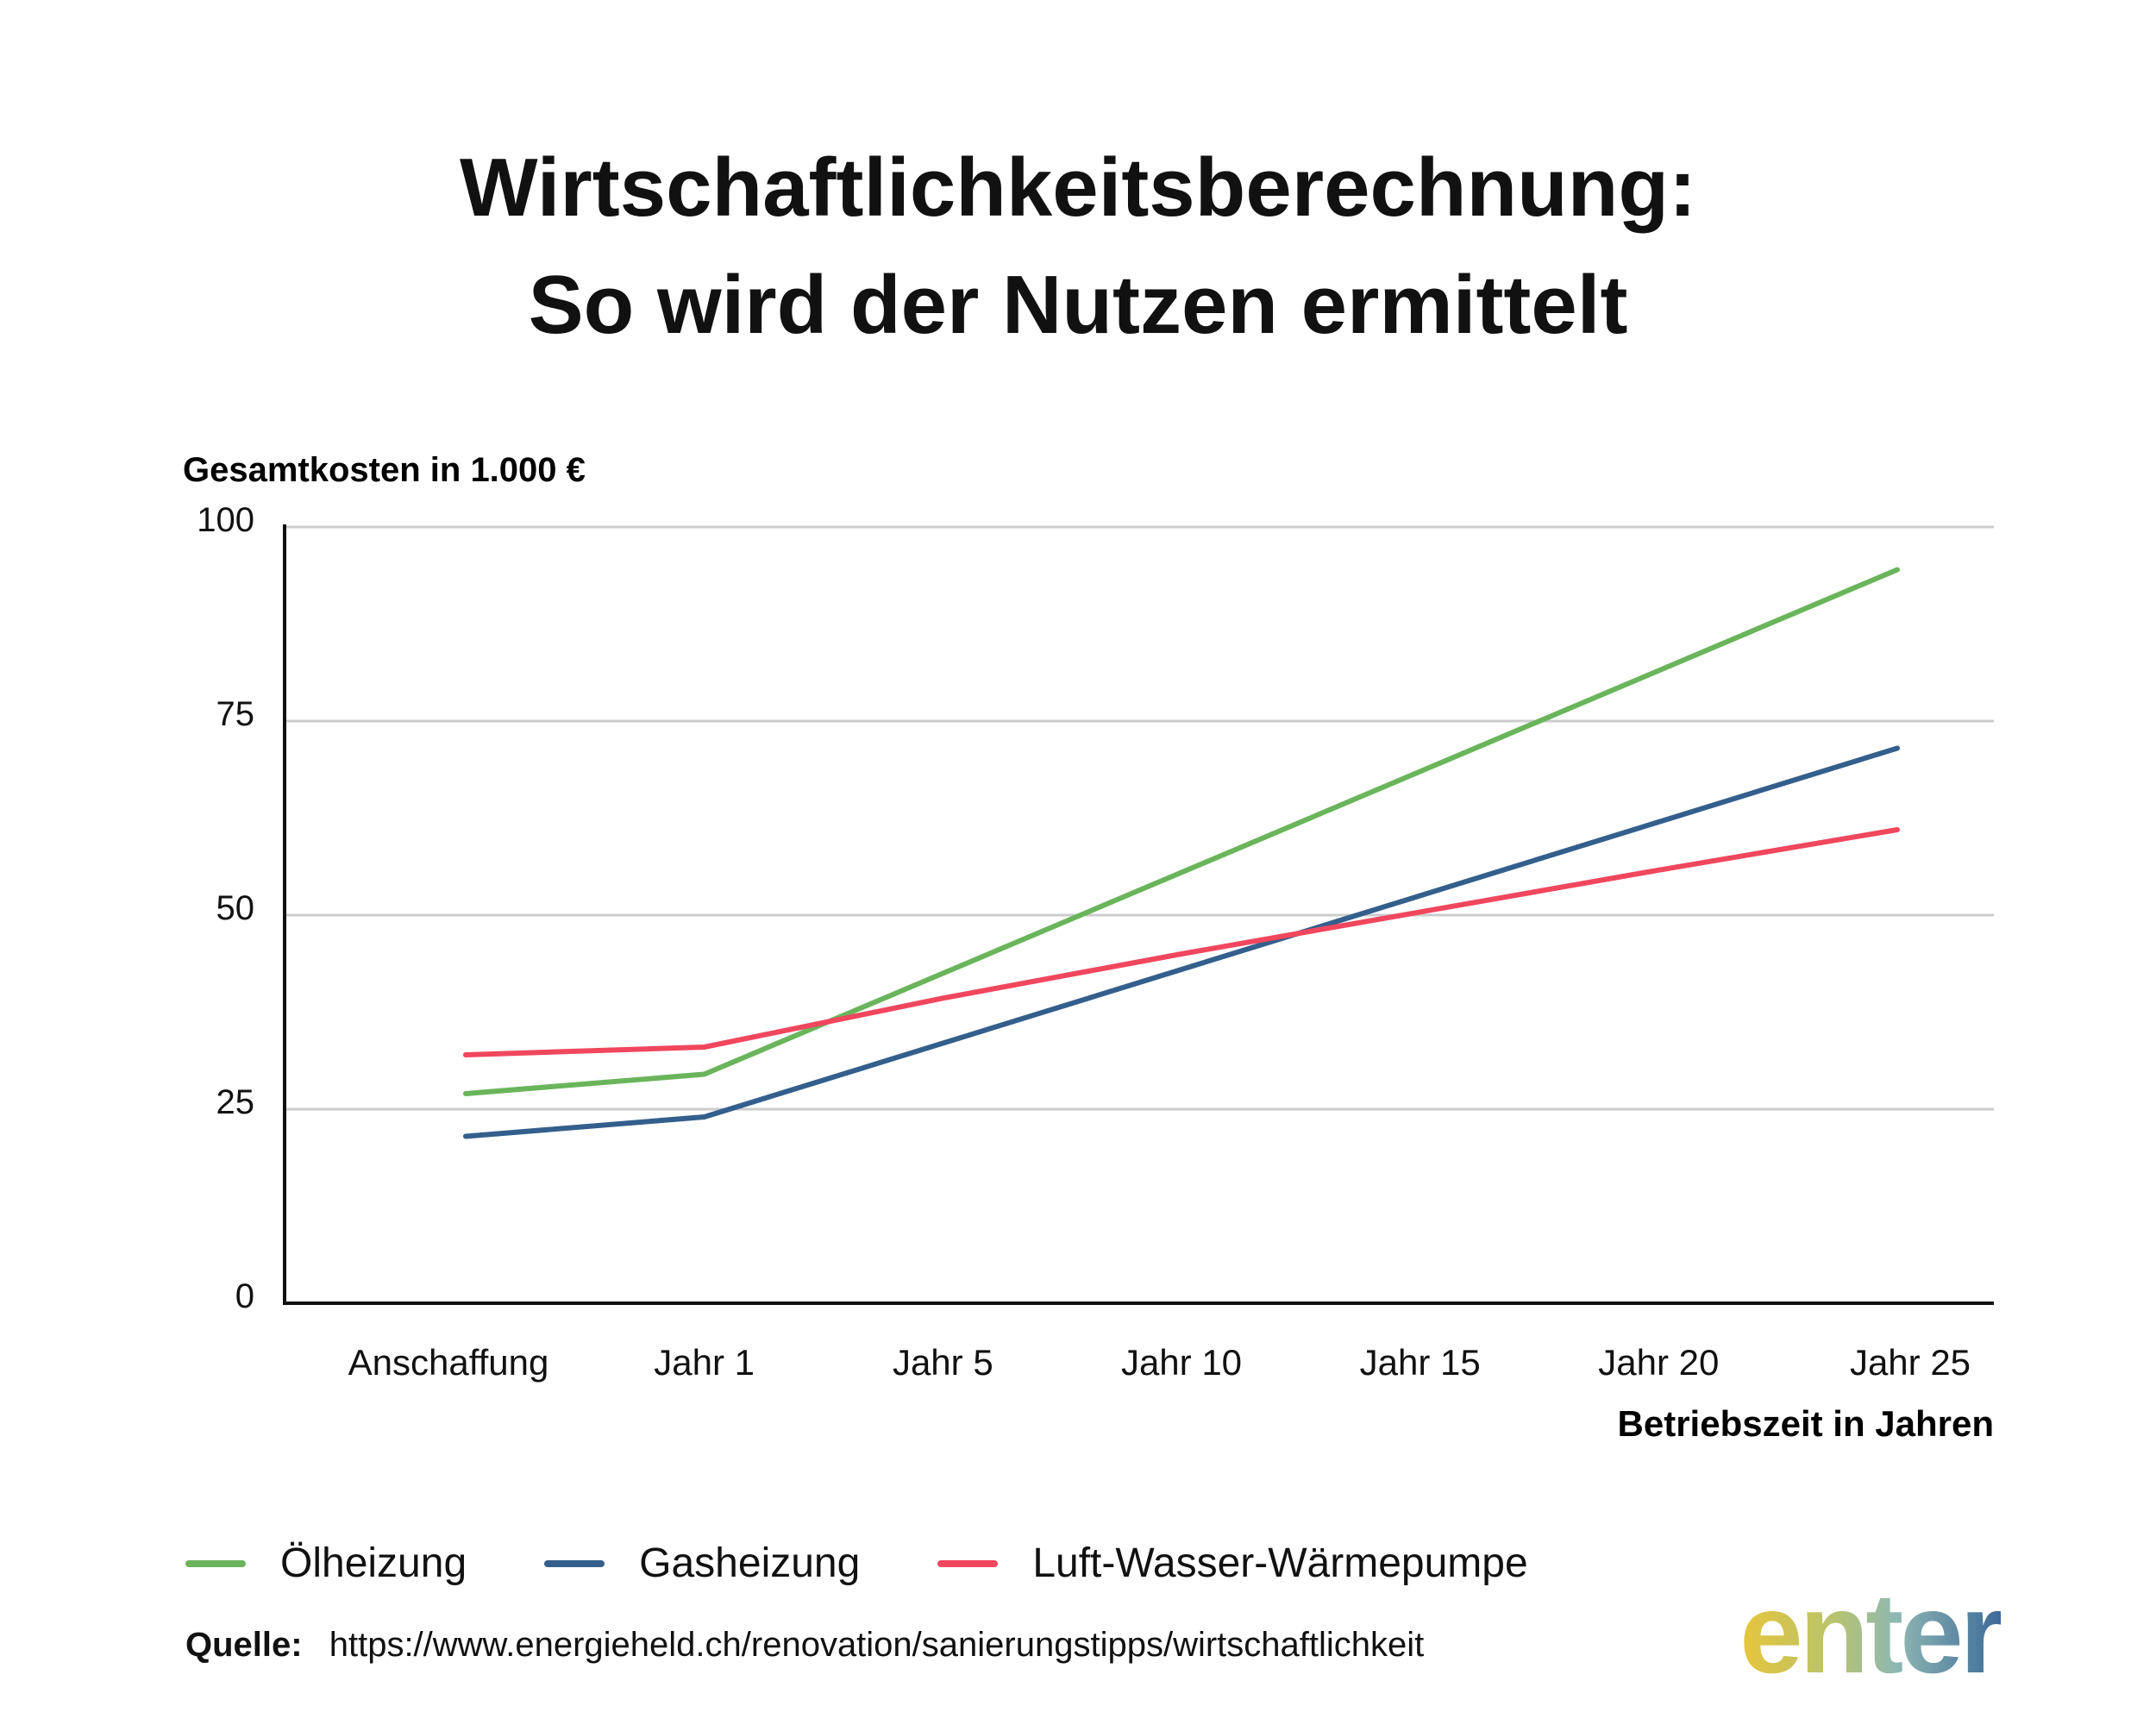 Image resolution: width=2156 pixels, height=1725 pixels. What do you see at coordinates (750, 1563) in the screenshot?
I see `legend-label-gasheizung: Gasheizung` at bounding box center [750, 1563].